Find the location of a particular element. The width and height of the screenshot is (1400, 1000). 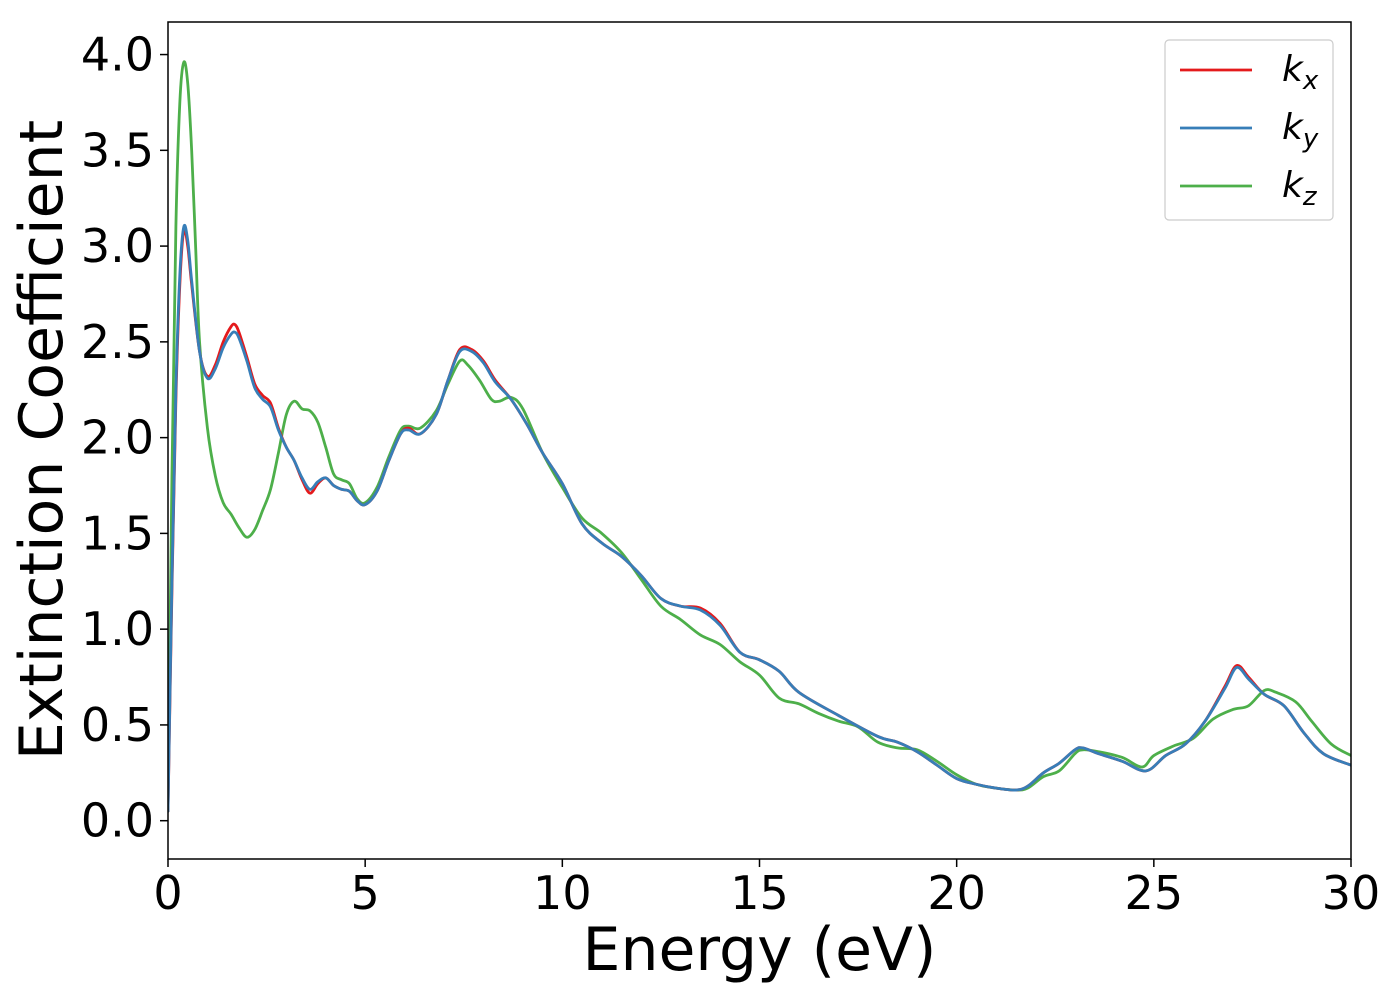

y-tick-label: 1.5 is located at coordinates (117, 533).